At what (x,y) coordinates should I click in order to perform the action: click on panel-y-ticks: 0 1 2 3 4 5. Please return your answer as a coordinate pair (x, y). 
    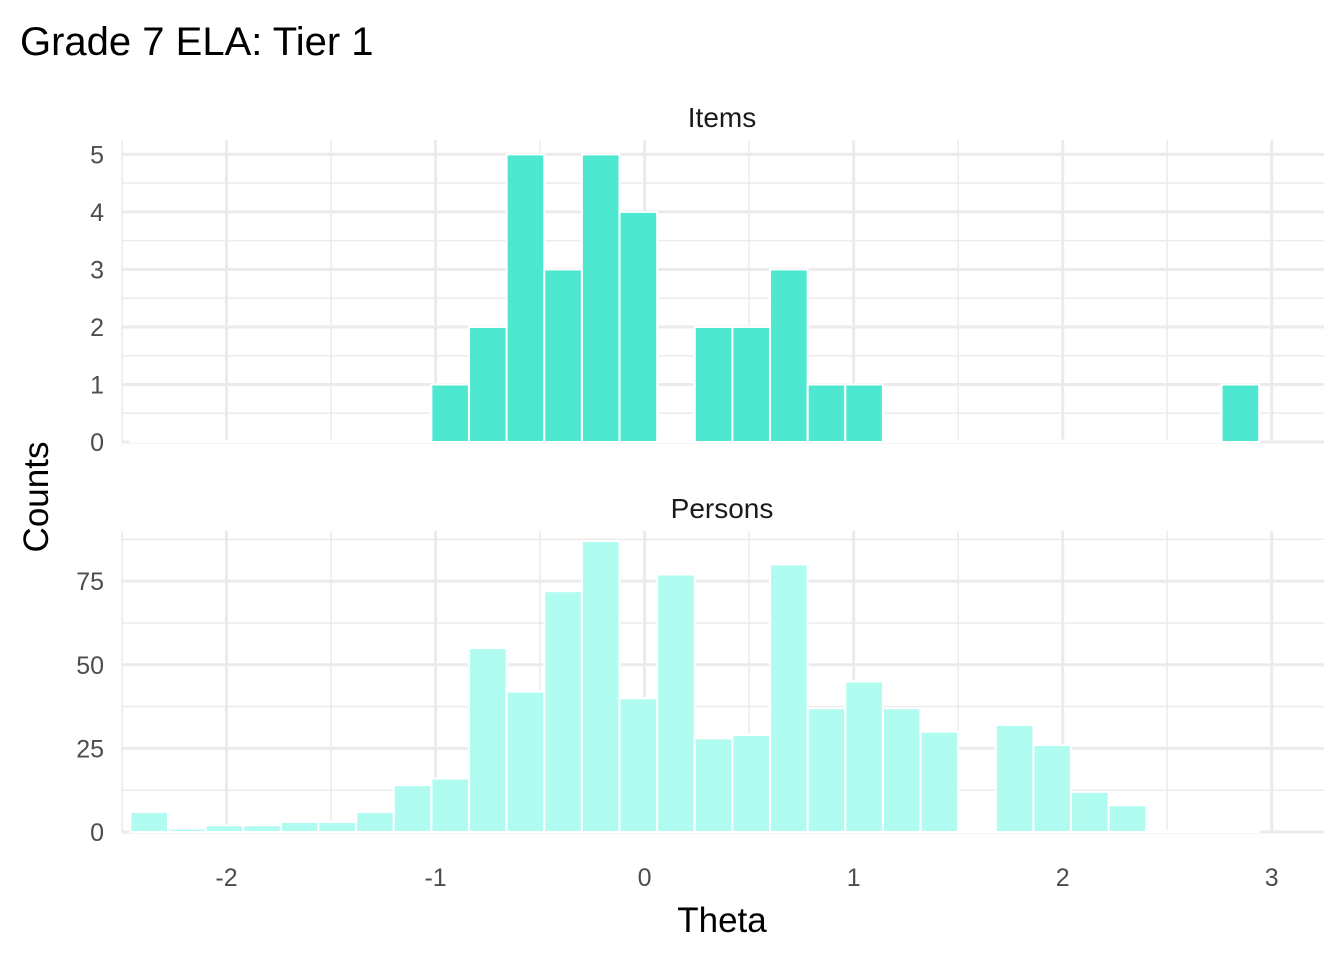
    Looking at the image, I should click on (97, 299).